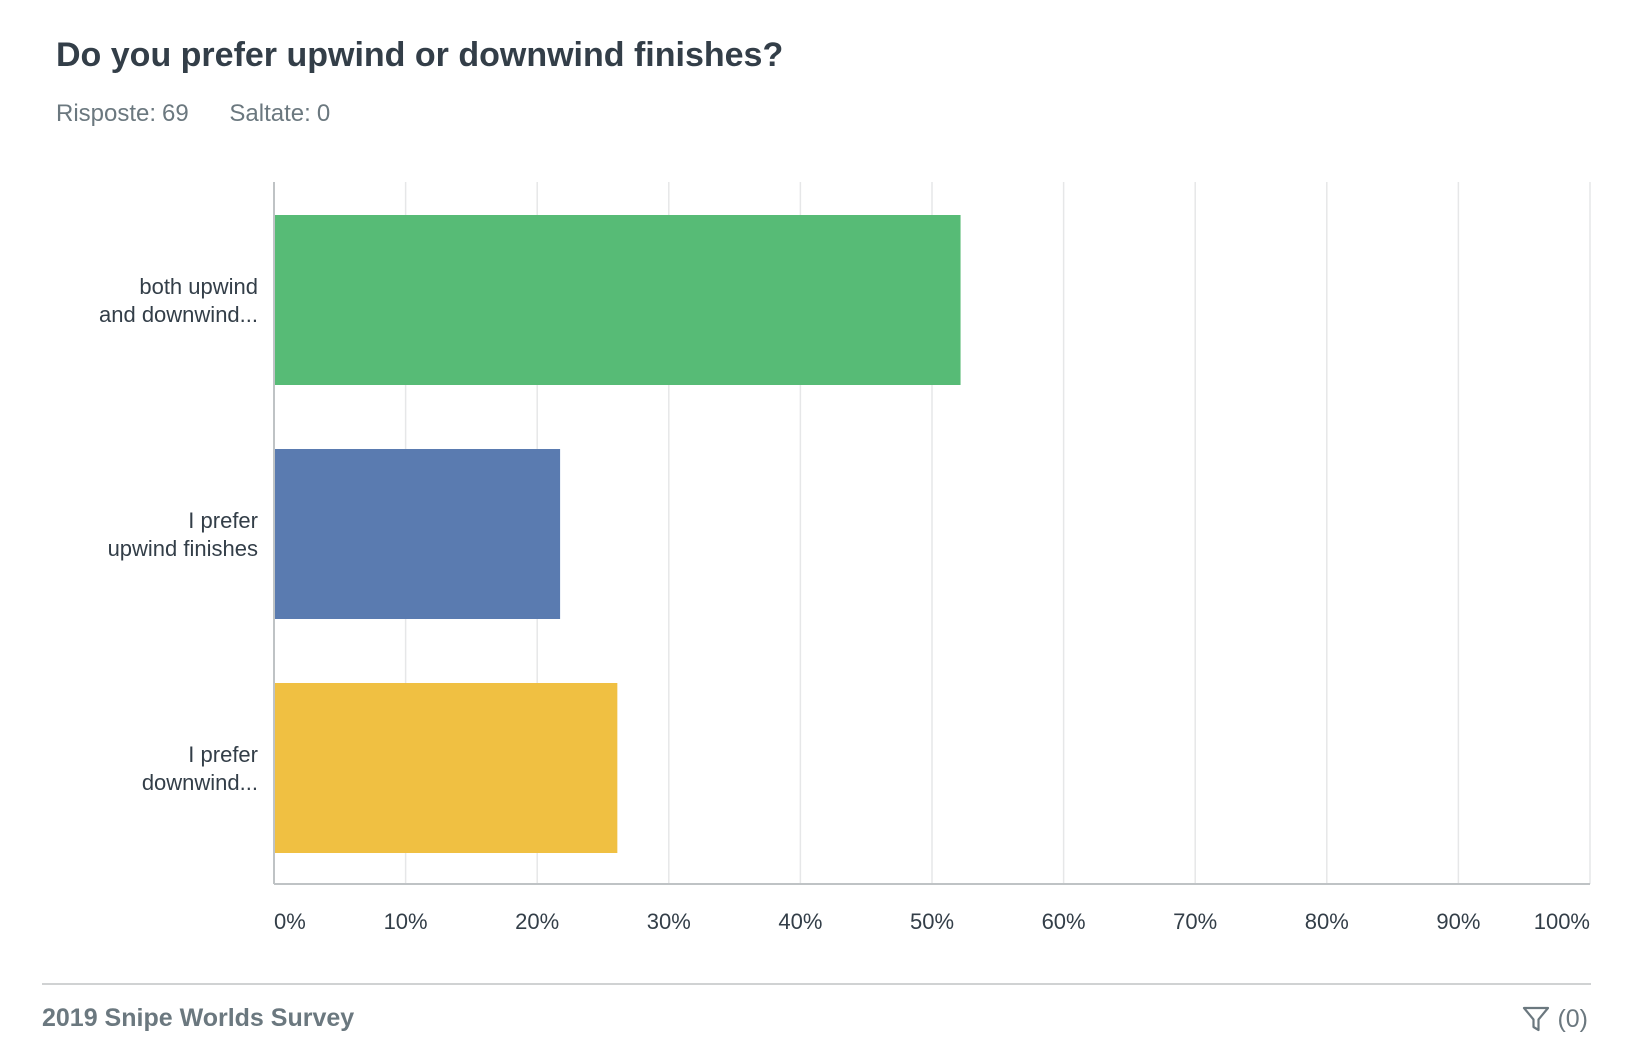  I want to click on filter-icon, so click(1536, 1019).